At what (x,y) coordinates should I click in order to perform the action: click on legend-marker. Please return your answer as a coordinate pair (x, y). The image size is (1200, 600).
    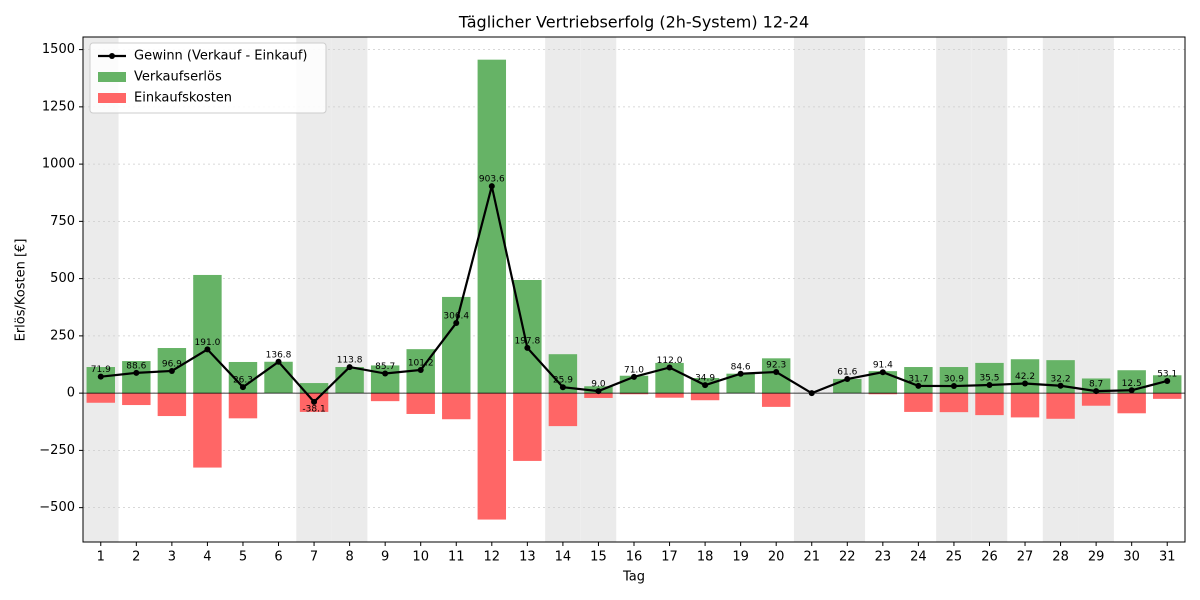
    Looking at the image, I should click on (112, 56).